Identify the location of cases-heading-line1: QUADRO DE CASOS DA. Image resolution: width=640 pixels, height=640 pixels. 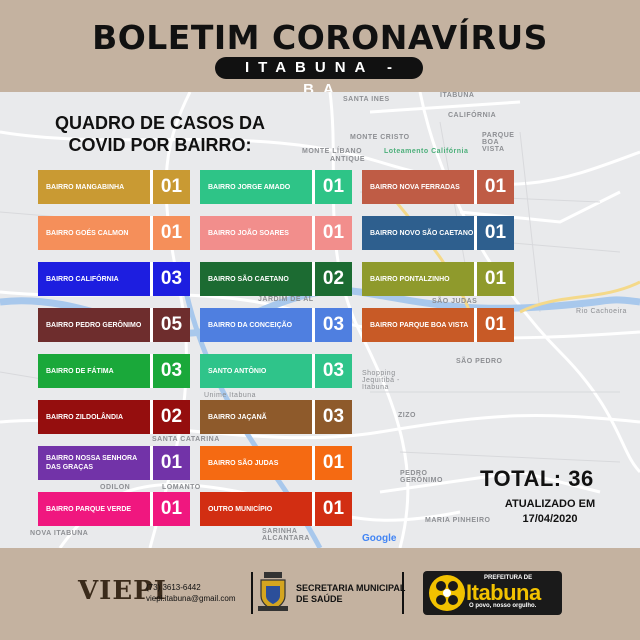
(159, 123).